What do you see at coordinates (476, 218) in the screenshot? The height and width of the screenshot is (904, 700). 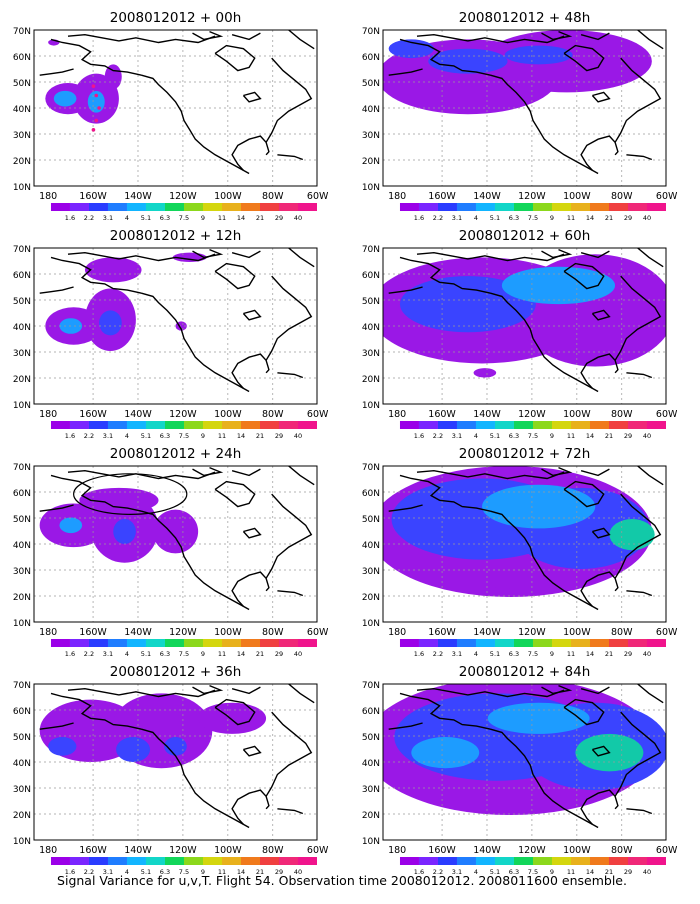 I see `colorbar-label: 4` at bounding box center [476, 218].